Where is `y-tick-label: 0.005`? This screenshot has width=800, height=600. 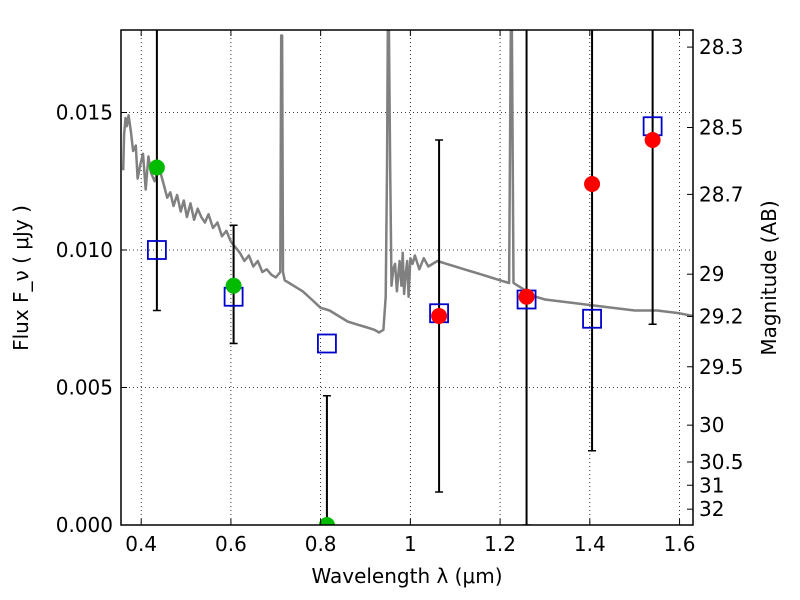 y-tick-label: 0.005 is located at coordinates (84, 388).